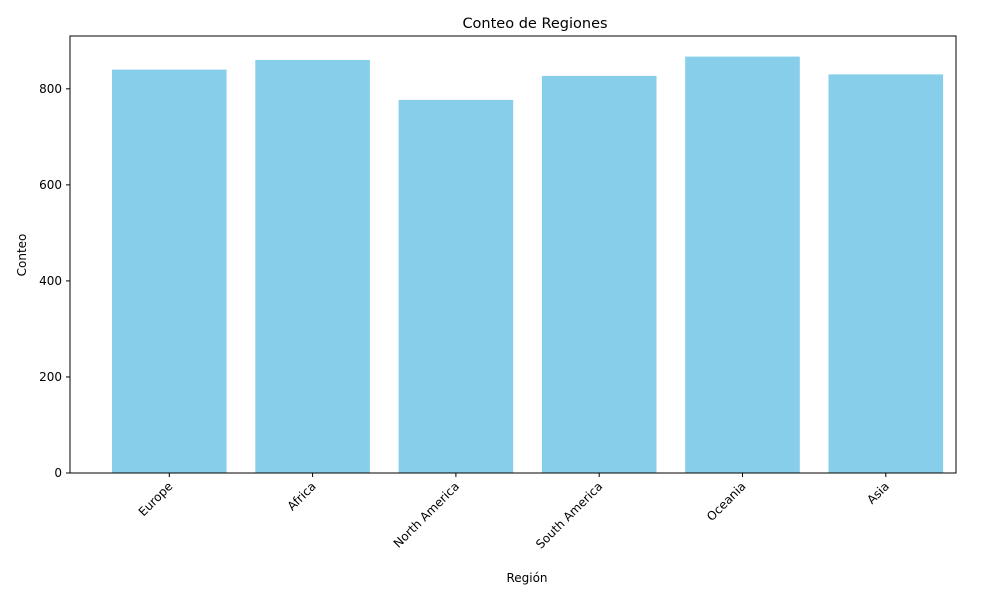  What do you see at coordinates (312, 266) in the screenshot?
I see `bar-africa` at bounding box center [312, 266].